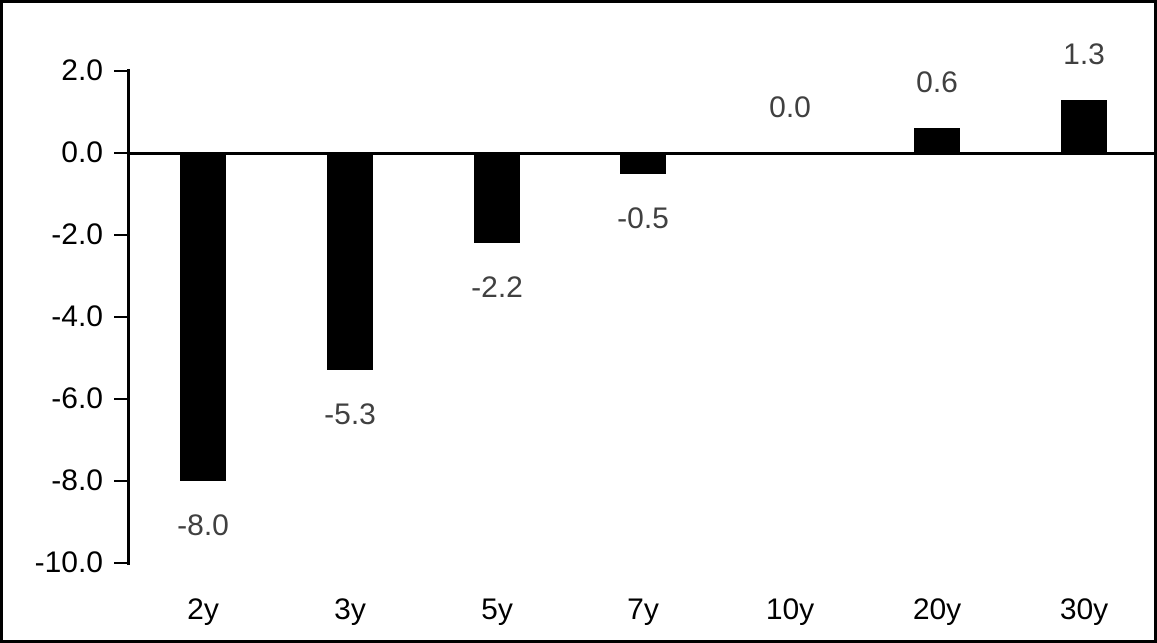 Image resolution: width=1157 pixels, height=643 pixels. What do you see at coordinates (203, 609) in the screenshot?
I see `category-label-2y: 2y` at bounding box center [203, 609].